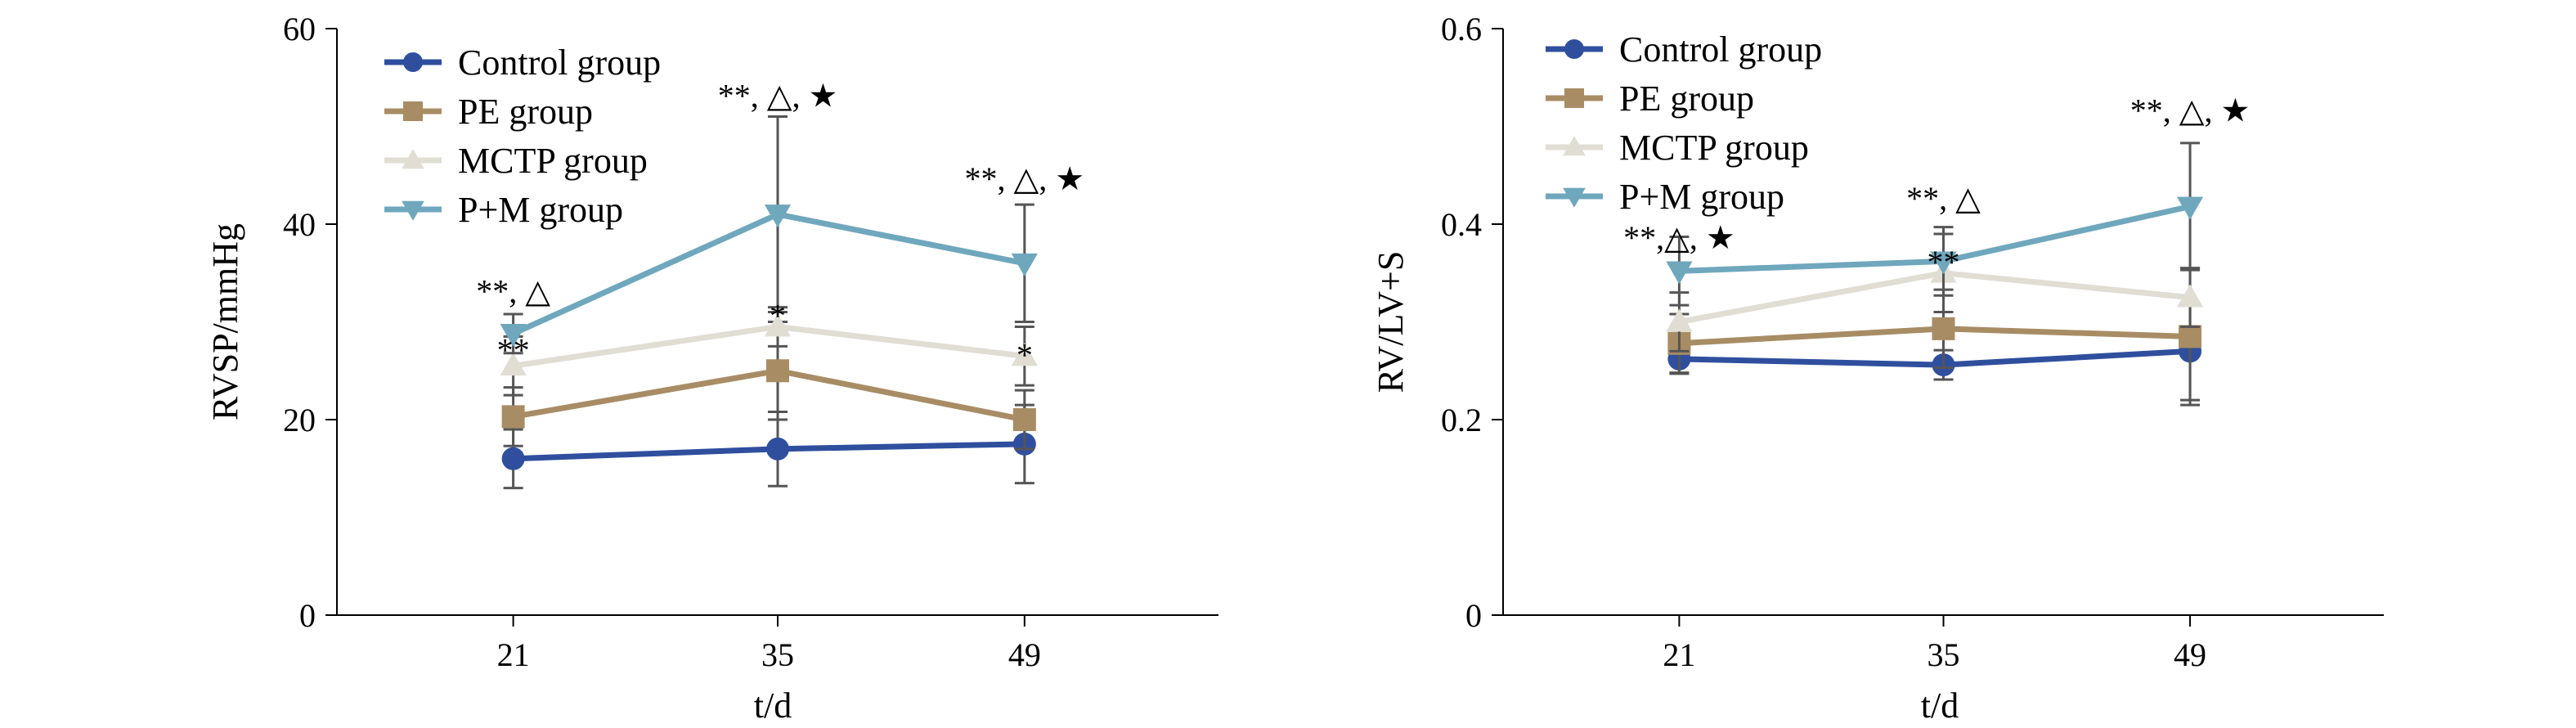 Image resolution: width=2576 pixels, height=728 pixels. Describe the element at coordinates (299, 29) in the screenshot. I see `y-tick-label: 60` at that location.